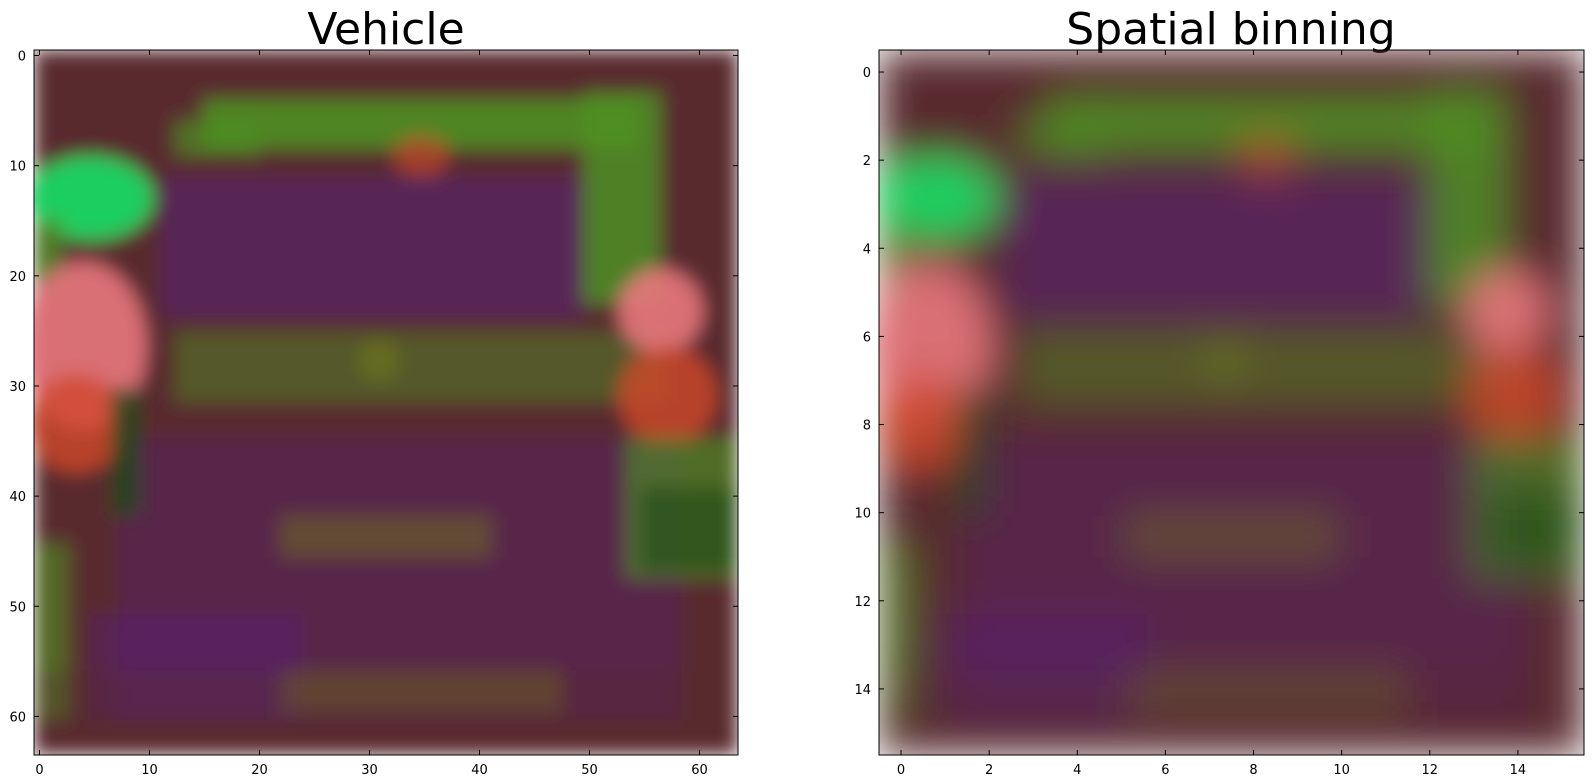  What do you see at coordinates (1430, 770) in the screenshot?
I see `x-tick-label: 12` at bounding box center [1430, 770].